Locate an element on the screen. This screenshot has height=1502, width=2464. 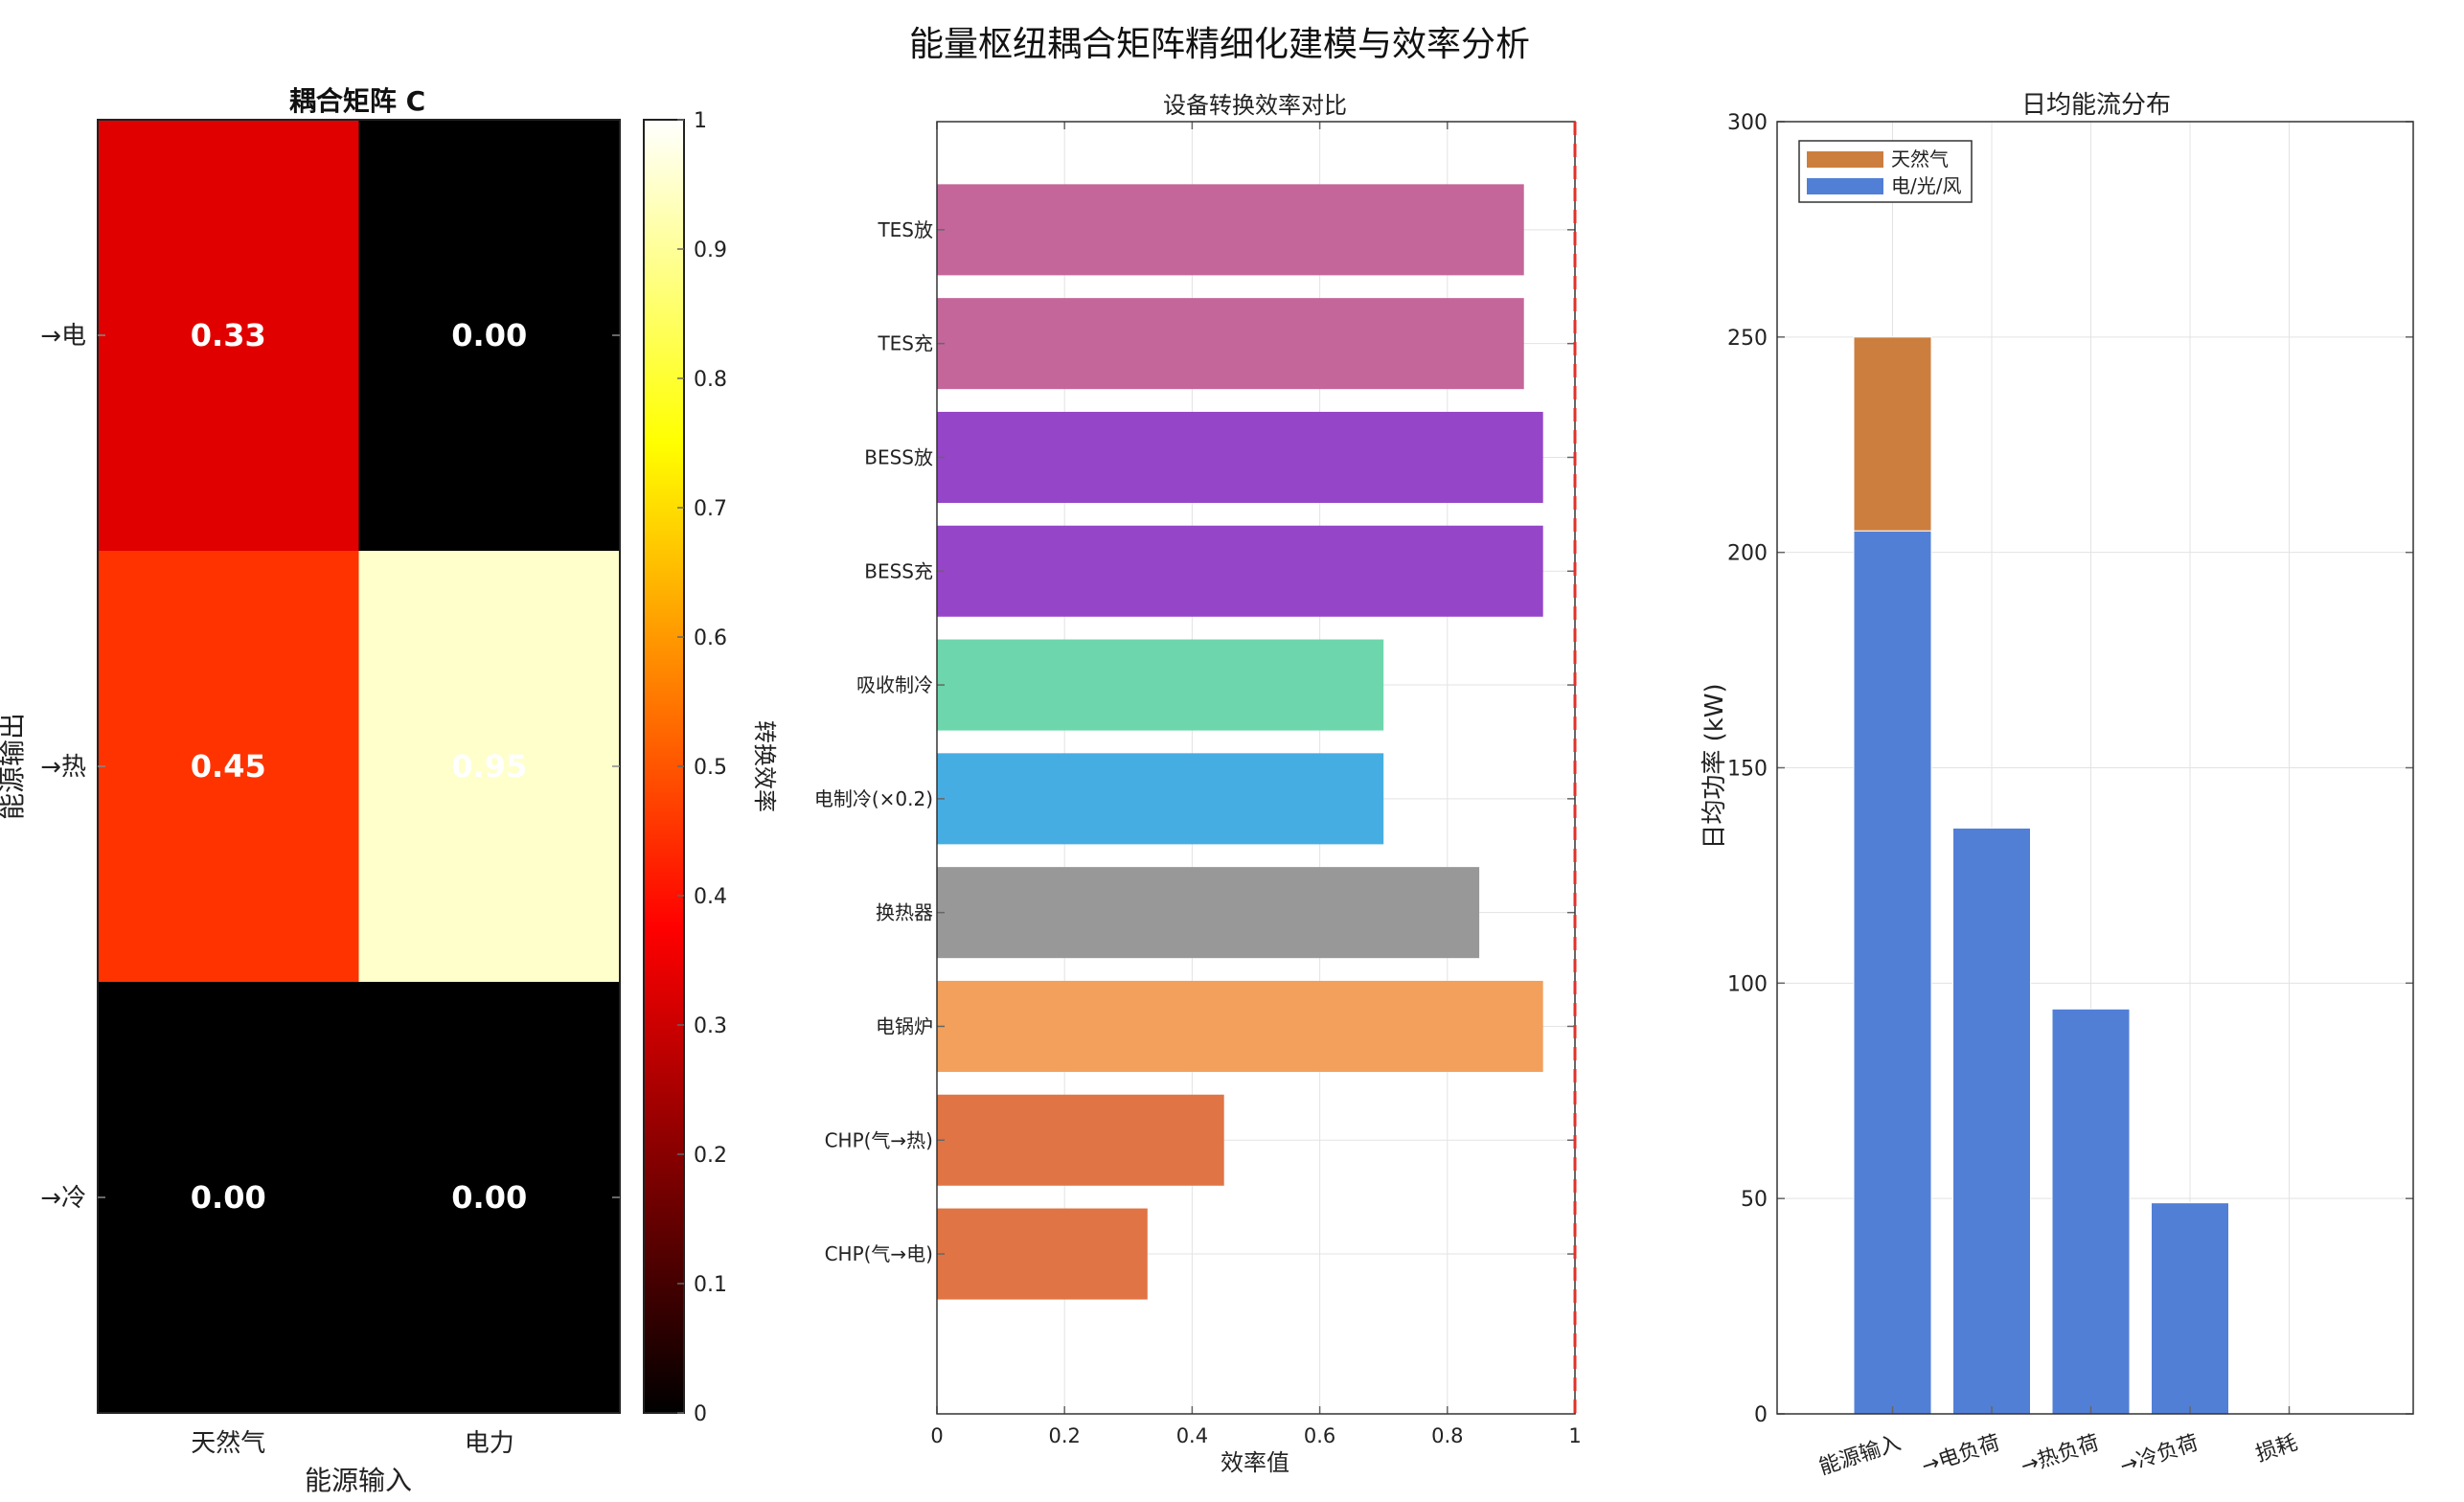
energy-flow-y-tick-label: 250 is located at coordinates (1747, 339).